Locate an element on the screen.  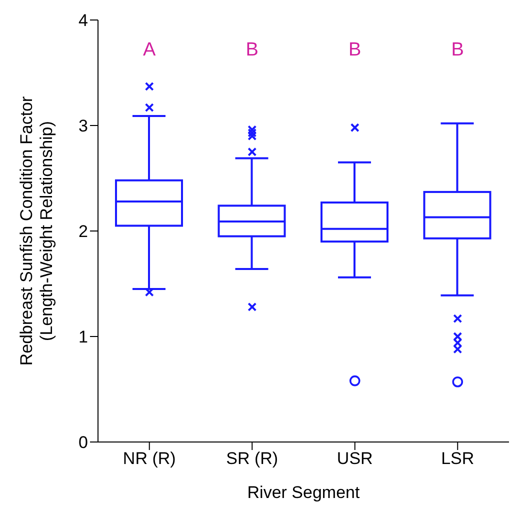
x-tick-label: USR is located at coordinates (354, 458).